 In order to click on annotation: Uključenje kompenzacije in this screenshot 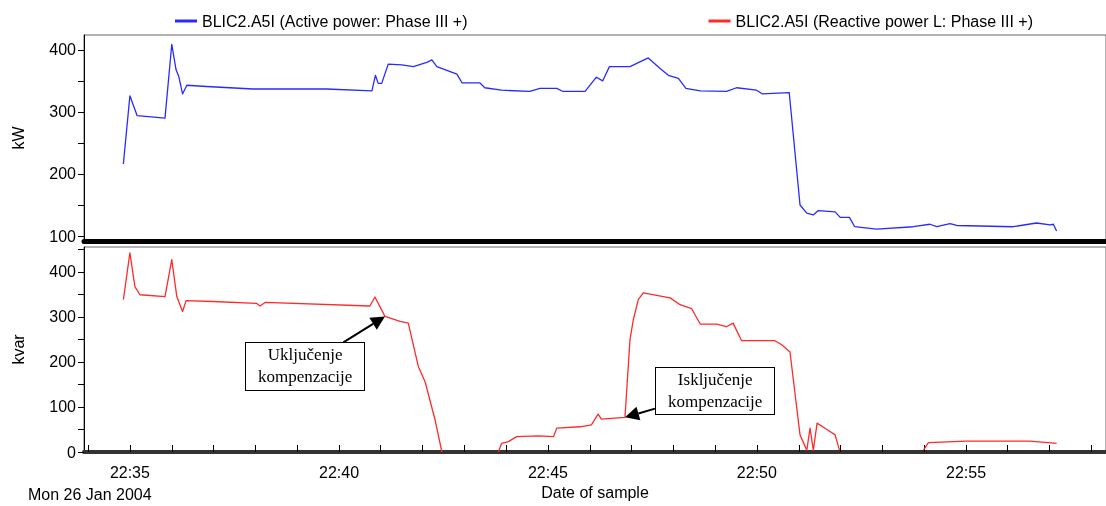, I will do `click(305, 366)`.